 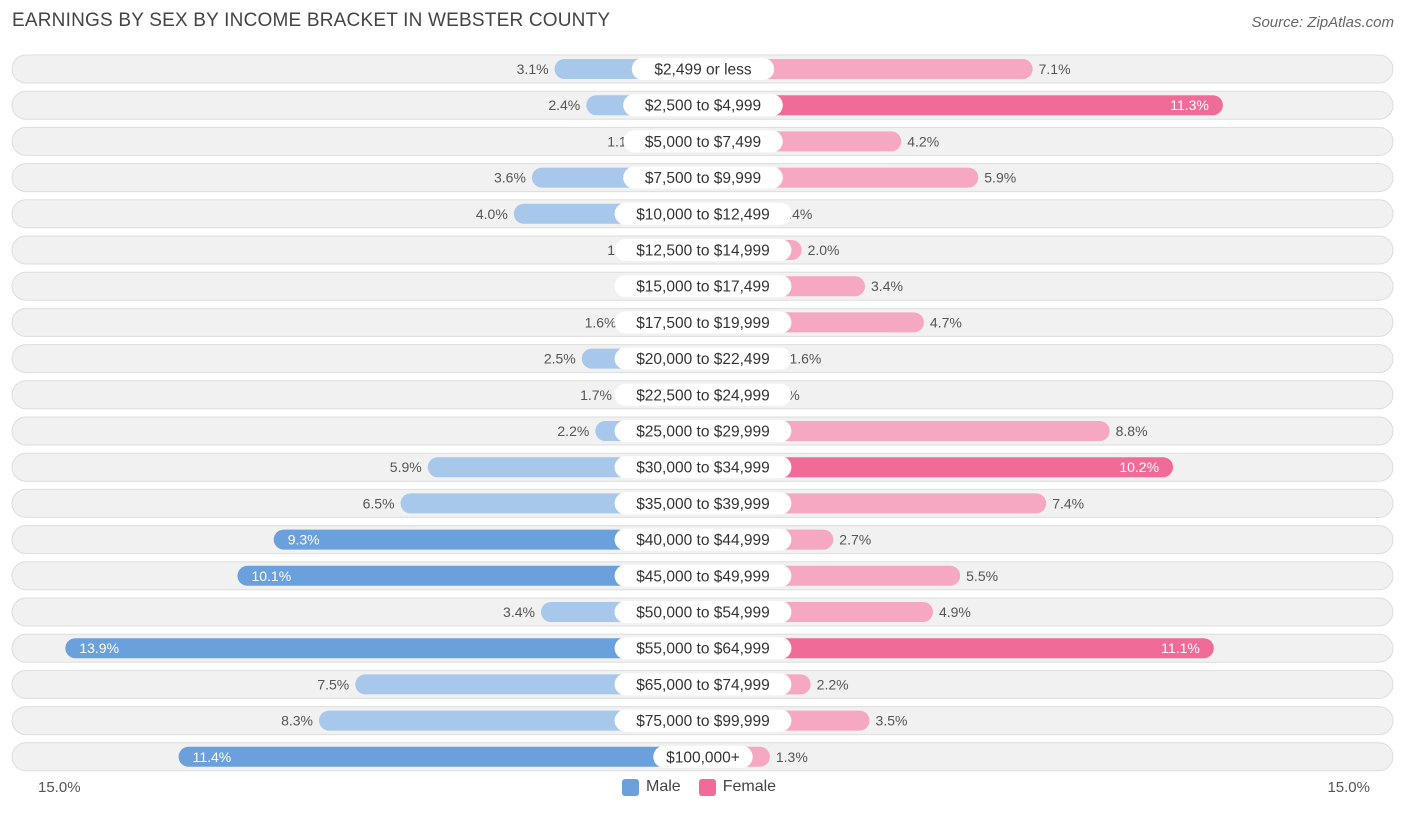 I want to click on female-value-label: 2.0%, so click(x=824, y=250).